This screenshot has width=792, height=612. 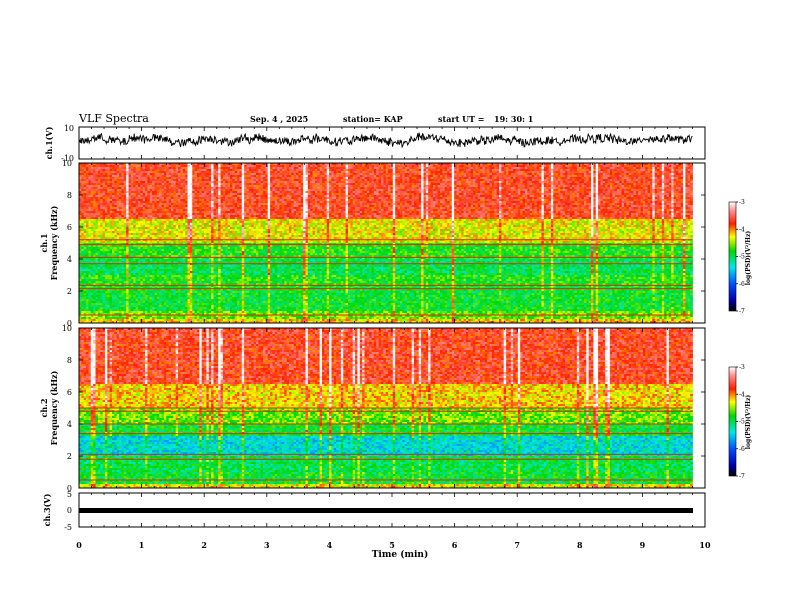 I want to click on start-time-label: 19: 30: 1, so click(x=513, y=119).